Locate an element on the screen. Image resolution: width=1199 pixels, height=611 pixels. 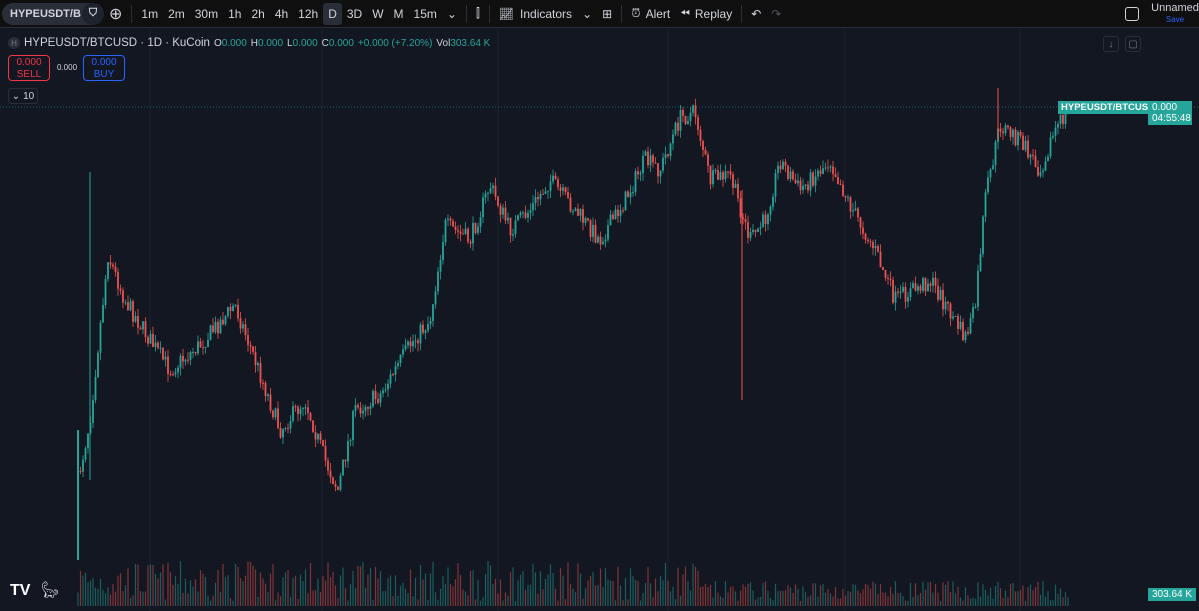
interval-M: M is located at coordinates (398, 13).